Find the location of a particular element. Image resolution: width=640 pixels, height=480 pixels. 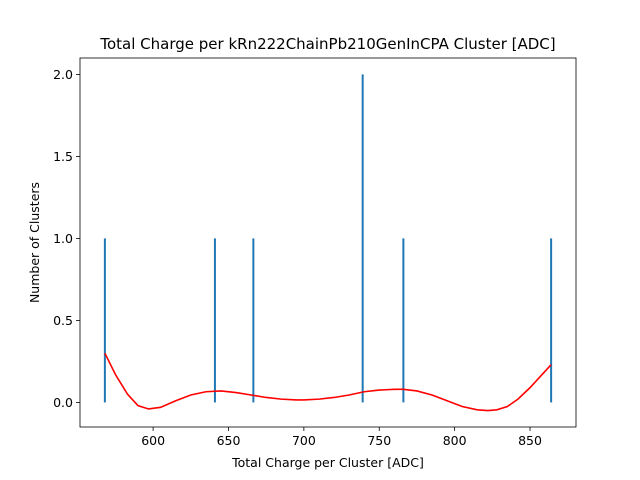

y-axis-label: Number of Clusters is located at coordinates (34, 242).